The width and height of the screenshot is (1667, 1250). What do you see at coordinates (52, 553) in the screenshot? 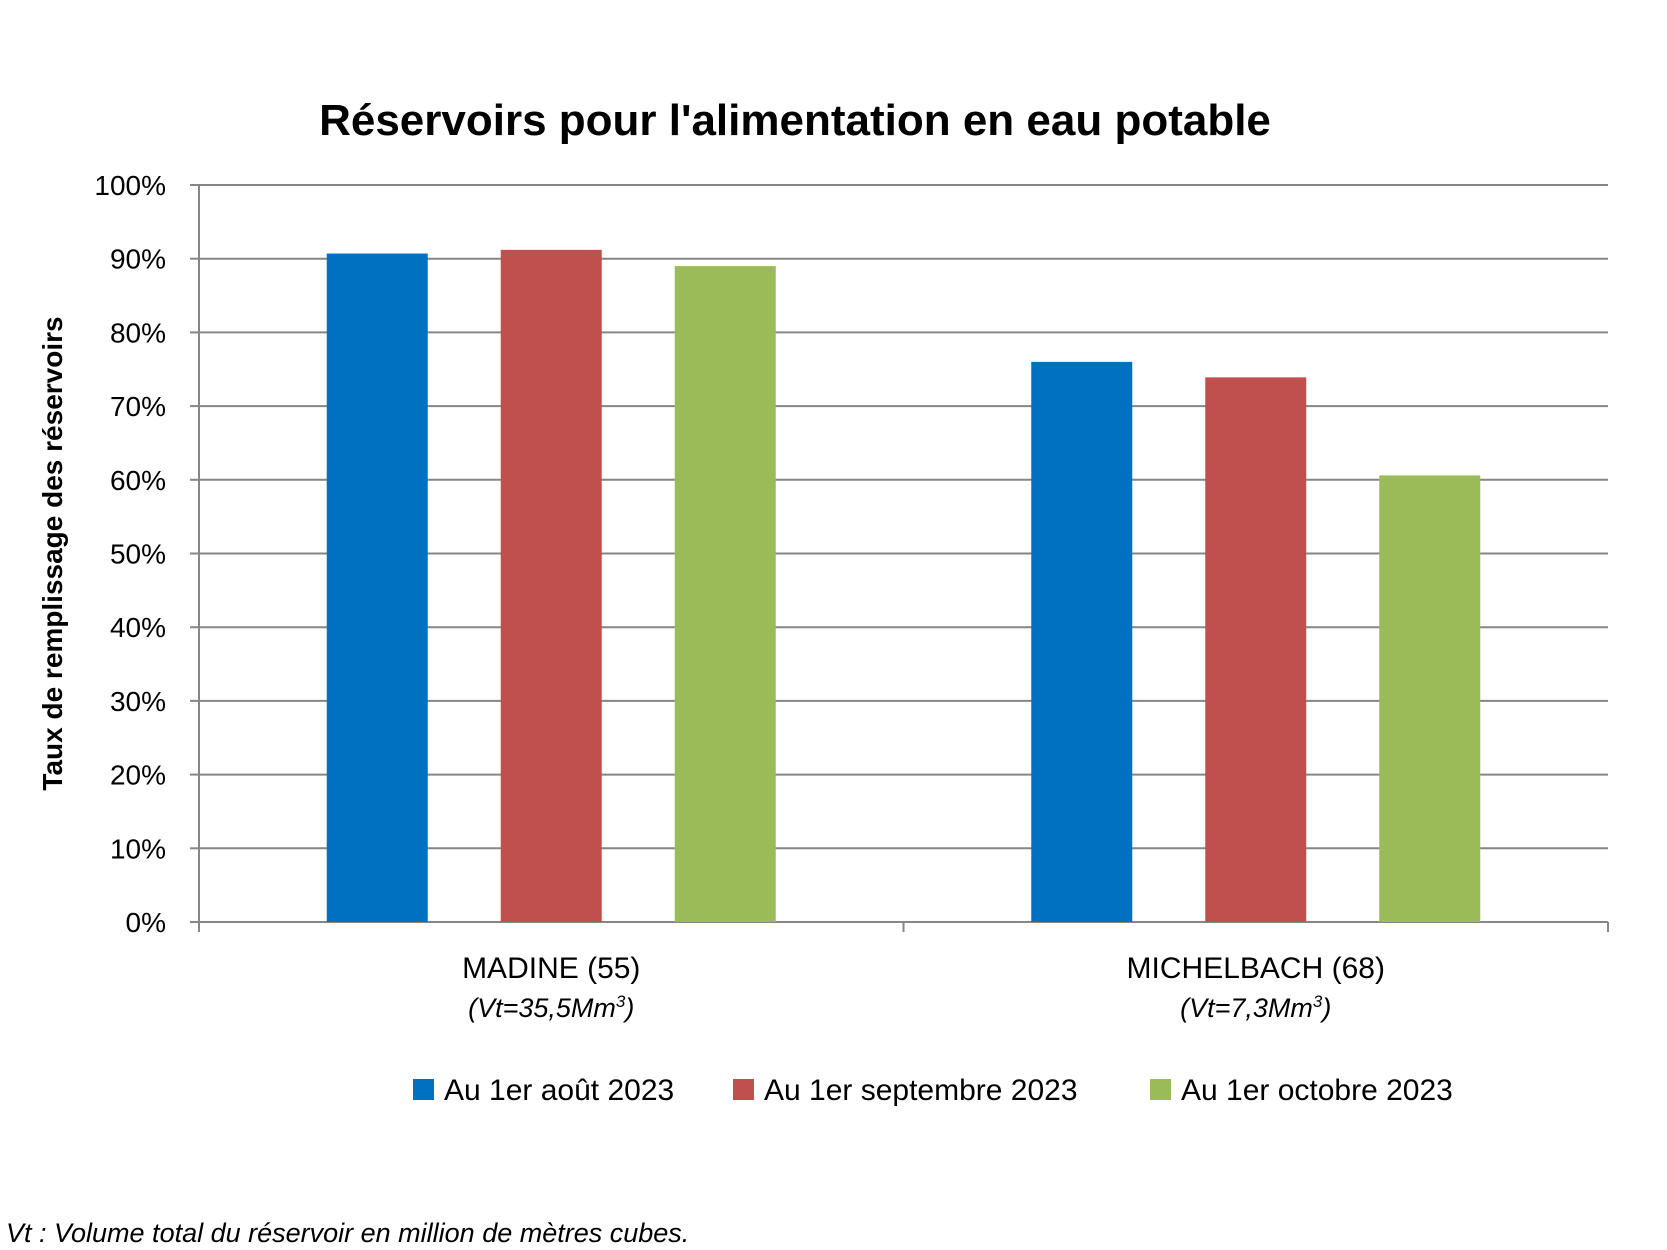
I see `y-axis-title: Taux de remplissage des réservoirs` at bounding box center [52, 553].